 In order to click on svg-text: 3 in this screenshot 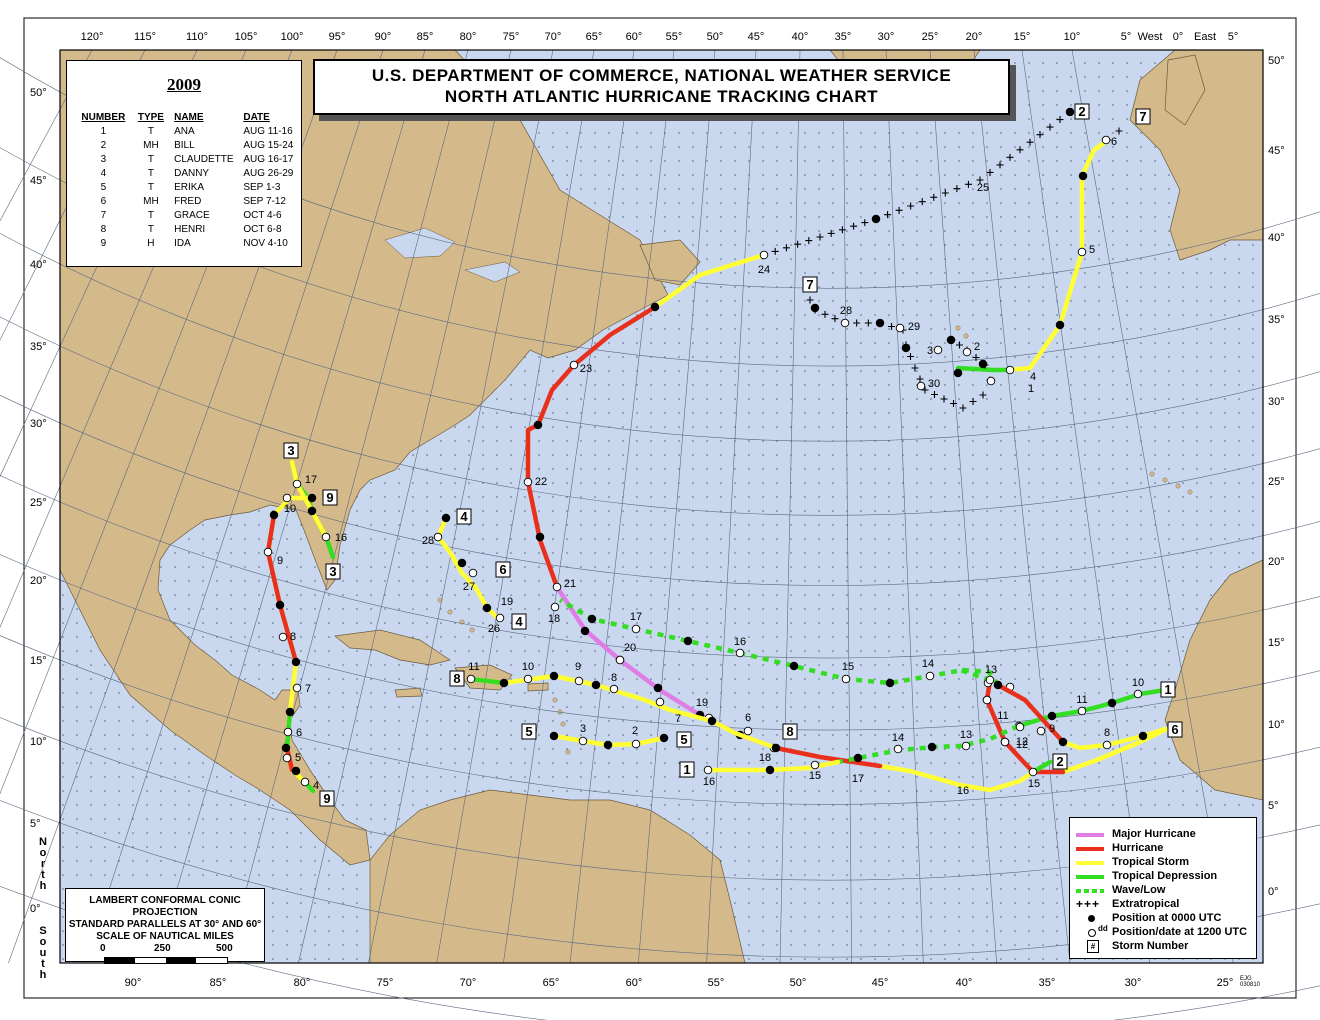, I will do `click(332, 571)`.